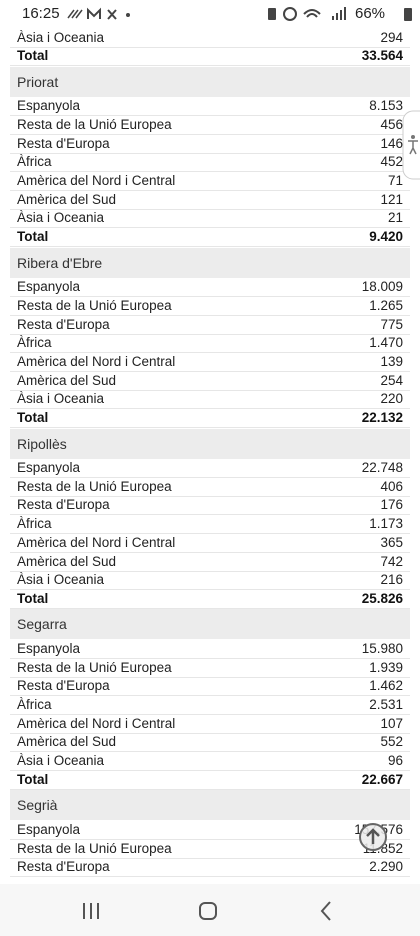 Image resolution: width=420 pixels, height=936 pixels. I want to click on row-label: Amèrica del Sud, so click(67, 199).